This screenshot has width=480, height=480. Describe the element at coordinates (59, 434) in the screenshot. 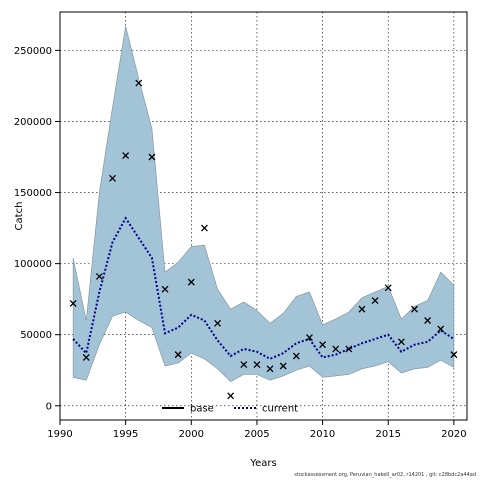

I see `x-tick-label: 1990` at that location.